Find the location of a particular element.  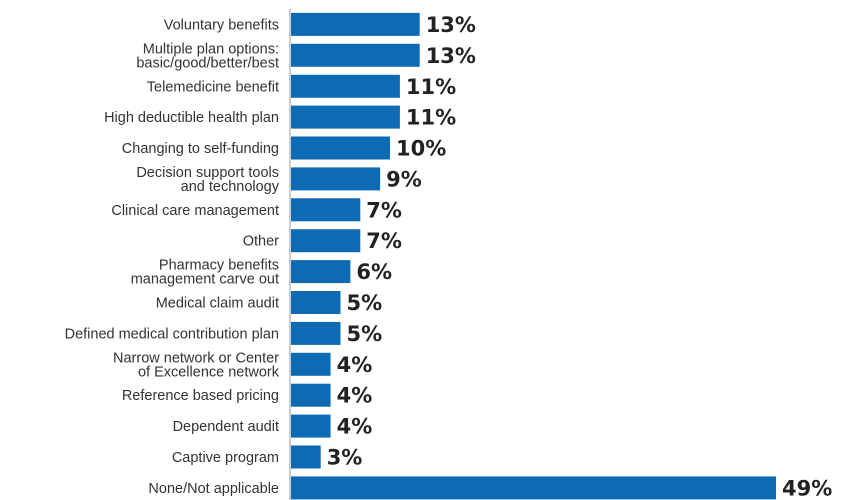

category-label: Changing to self-funding is located at coordinates (200, 149).